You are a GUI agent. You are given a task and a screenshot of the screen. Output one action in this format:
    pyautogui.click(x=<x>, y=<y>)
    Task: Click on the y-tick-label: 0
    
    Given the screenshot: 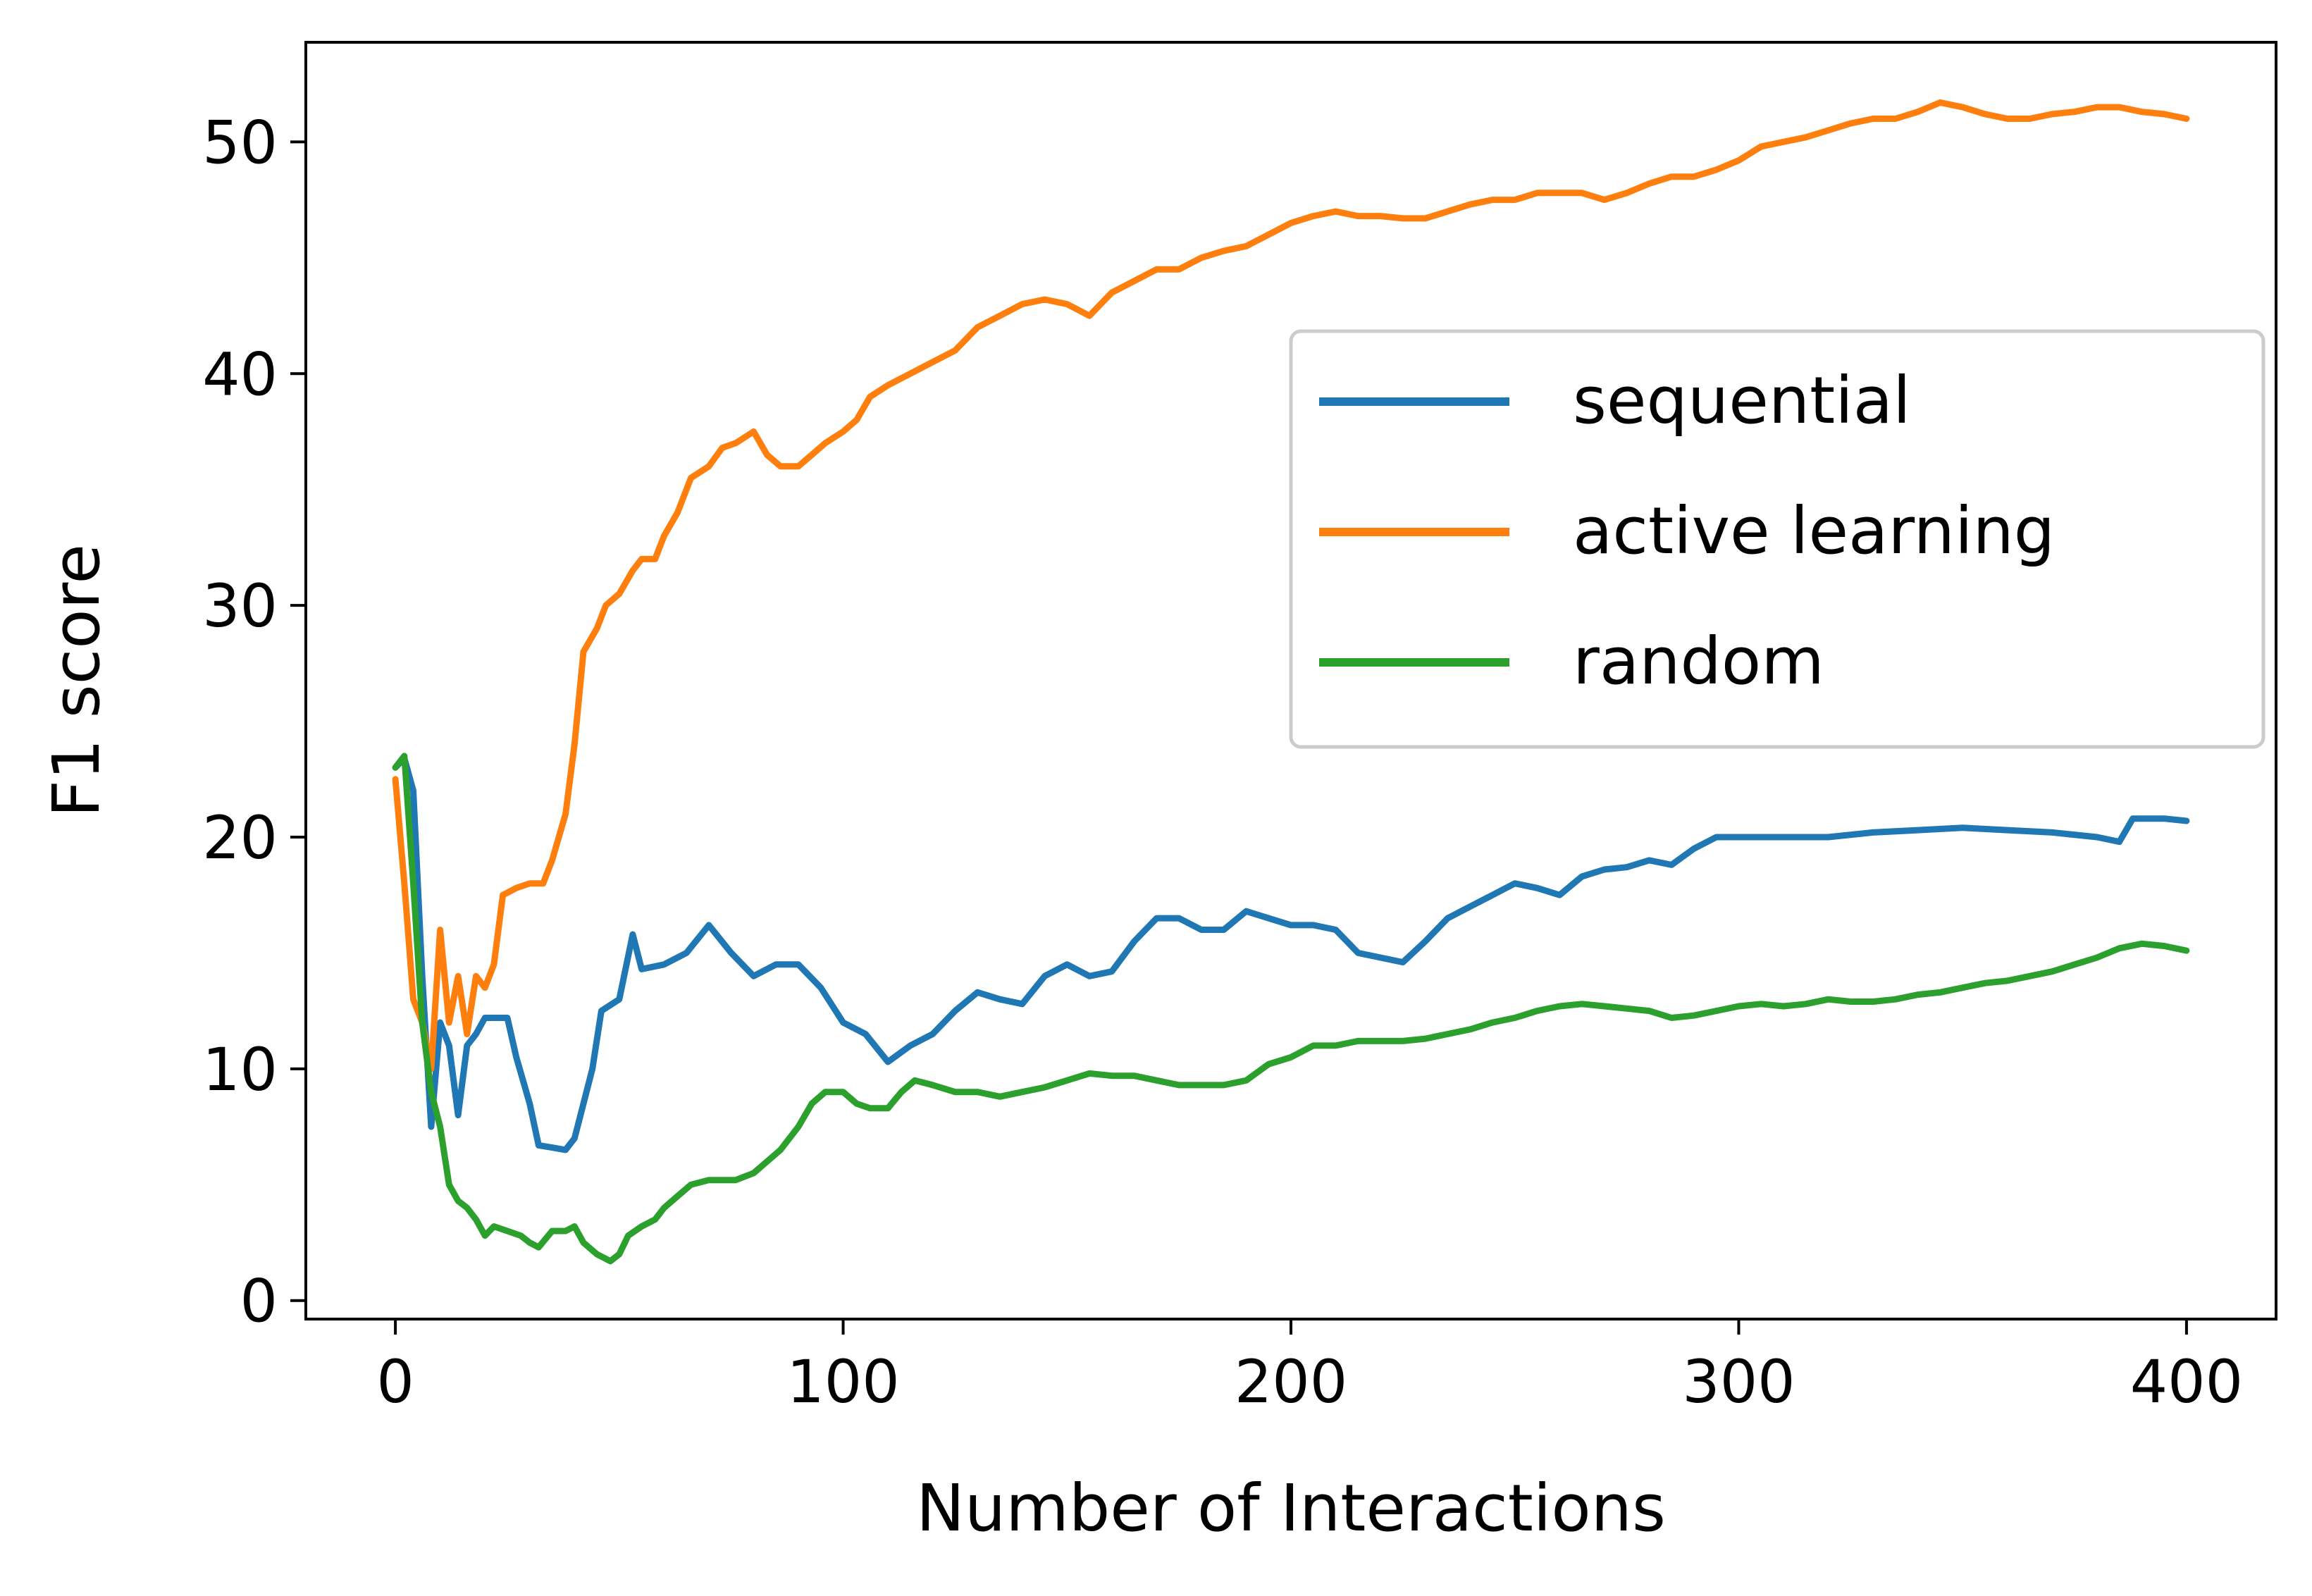 What is the action you would take?
    pyautogui.click(x=259, y=1302)
    